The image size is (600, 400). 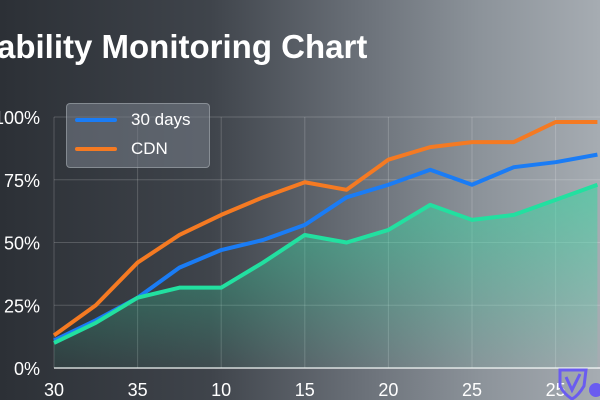 I want to click on x-tick-label: 15, so click(x=305, y=390).